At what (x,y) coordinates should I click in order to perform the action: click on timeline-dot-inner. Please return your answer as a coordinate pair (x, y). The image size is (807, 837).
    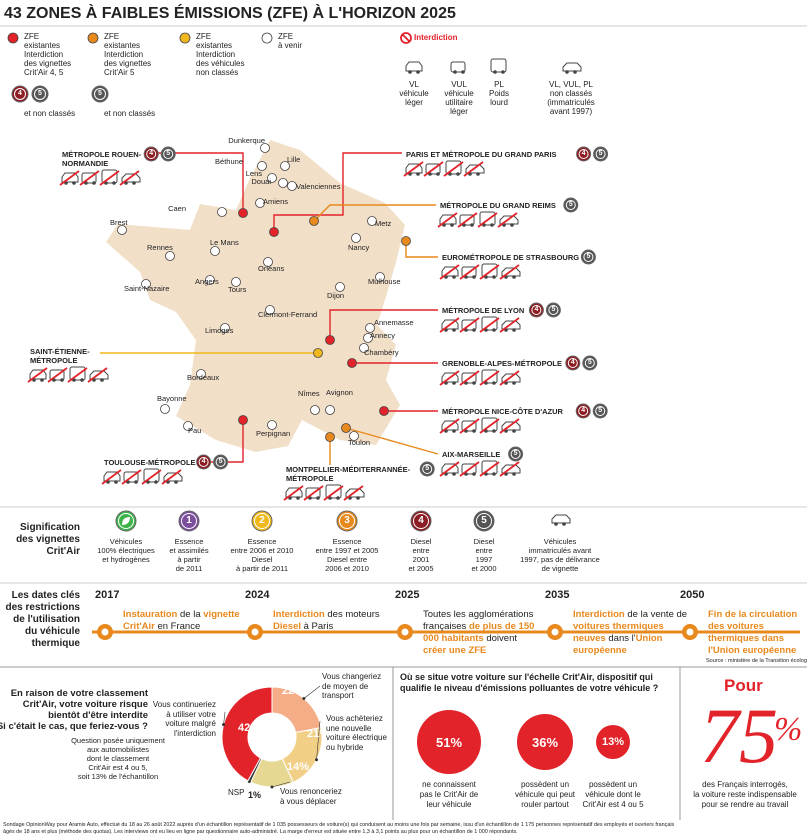
    Looking at the image, I should click on (255, 632).